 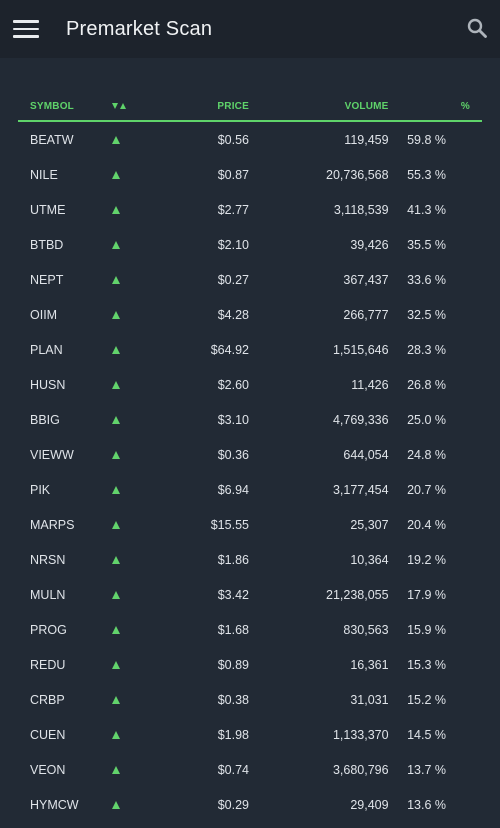 I want to click on table-row: NILE $0.87 20,736,568 55.3 %, so click(x=250, y=174).